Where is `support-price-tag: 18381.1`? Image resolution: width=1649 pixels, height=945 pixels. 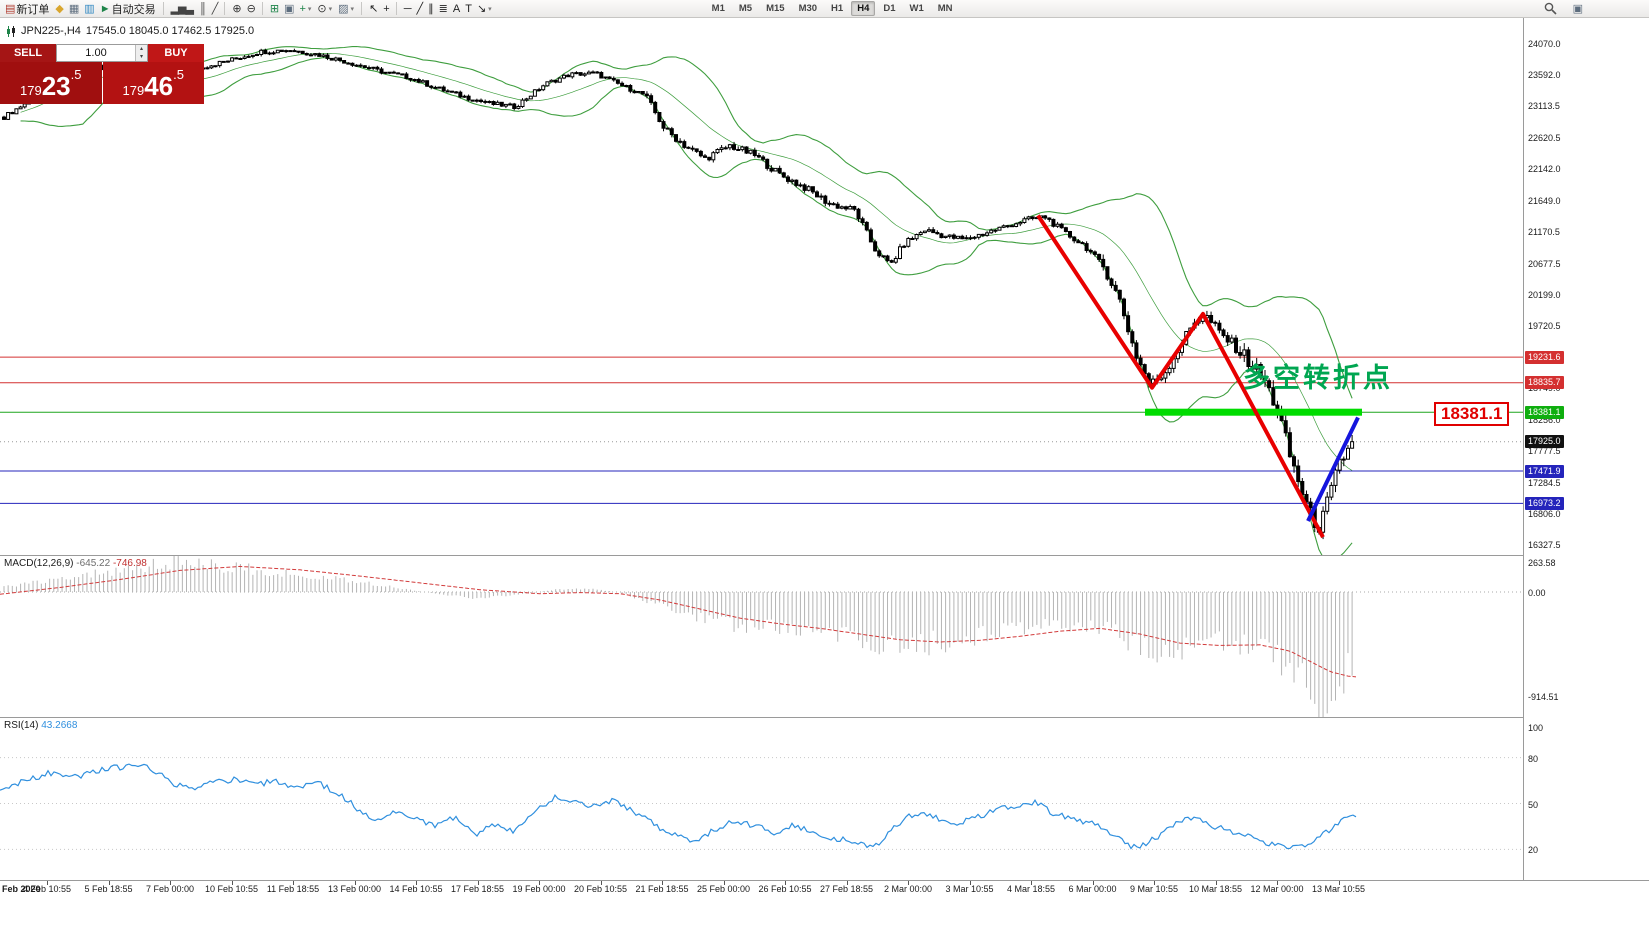 support-price-tag: 18381.1 is located at coordinates (1472, 414).